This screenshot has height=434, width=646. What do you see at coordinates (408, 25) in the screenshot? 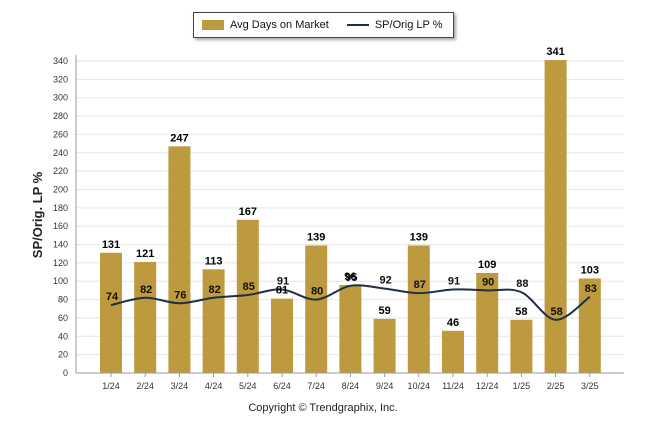
I see `legend-line-label: SP/Orig LP %` at bounding box center [408, 25].